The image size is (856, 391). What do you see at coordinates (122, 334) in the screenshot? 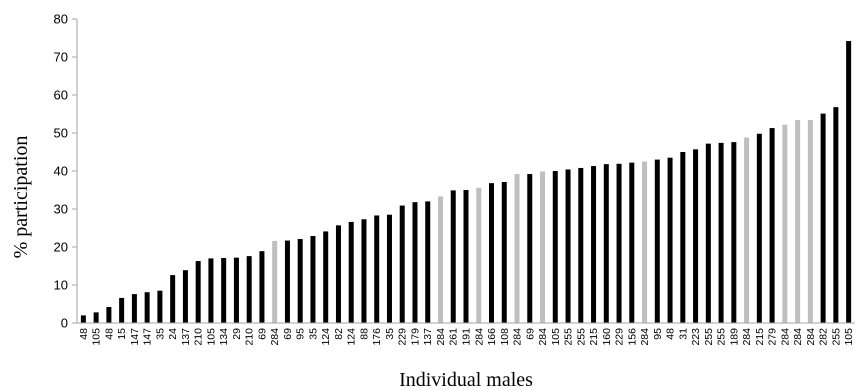
I see `x-tick-label: 15` at bounding box center [122, 334].